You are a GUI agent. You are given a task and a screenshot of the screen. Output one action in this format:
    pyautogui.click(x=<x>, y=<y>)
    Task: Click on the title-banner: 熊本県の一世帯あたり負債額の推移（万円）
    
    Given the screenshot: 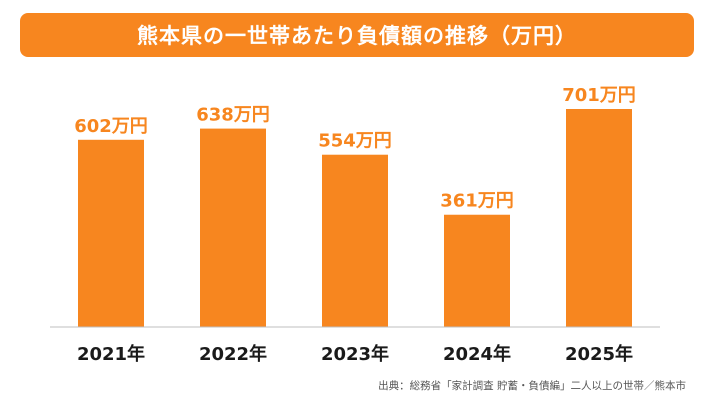 What is the action you would take?
    pyautogui.click(x=357, y=35)
    